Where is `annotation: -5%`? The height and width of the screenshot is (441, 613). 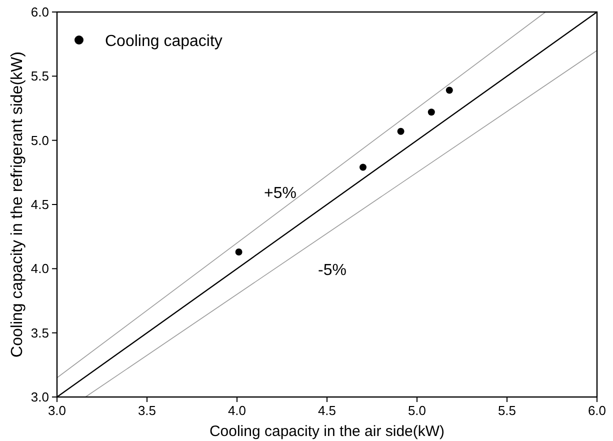 annotation: -5% is located at coordinates (332, 271).